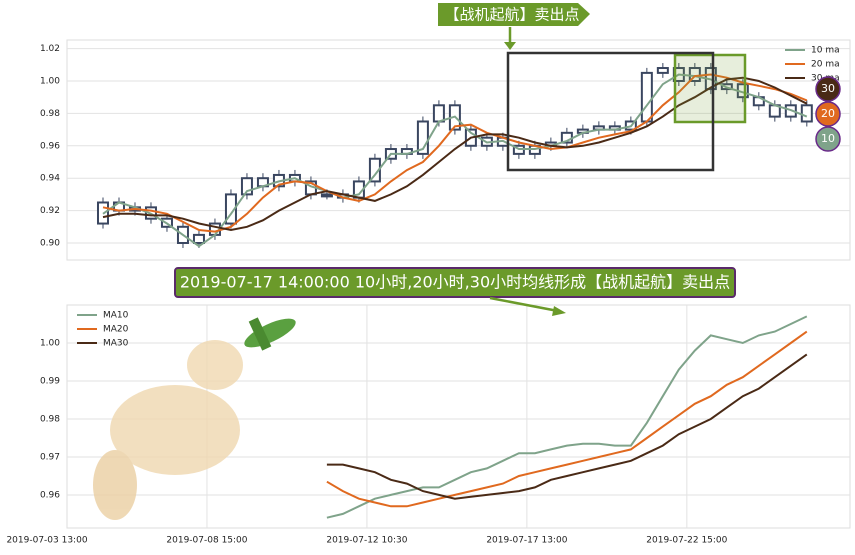 The height and width of the screenshot is (555, 855). What do you see at coordinates (50, 457) in the screenshot?
I see `y-tick-label: 0.97` at bounding box center [50, 457].